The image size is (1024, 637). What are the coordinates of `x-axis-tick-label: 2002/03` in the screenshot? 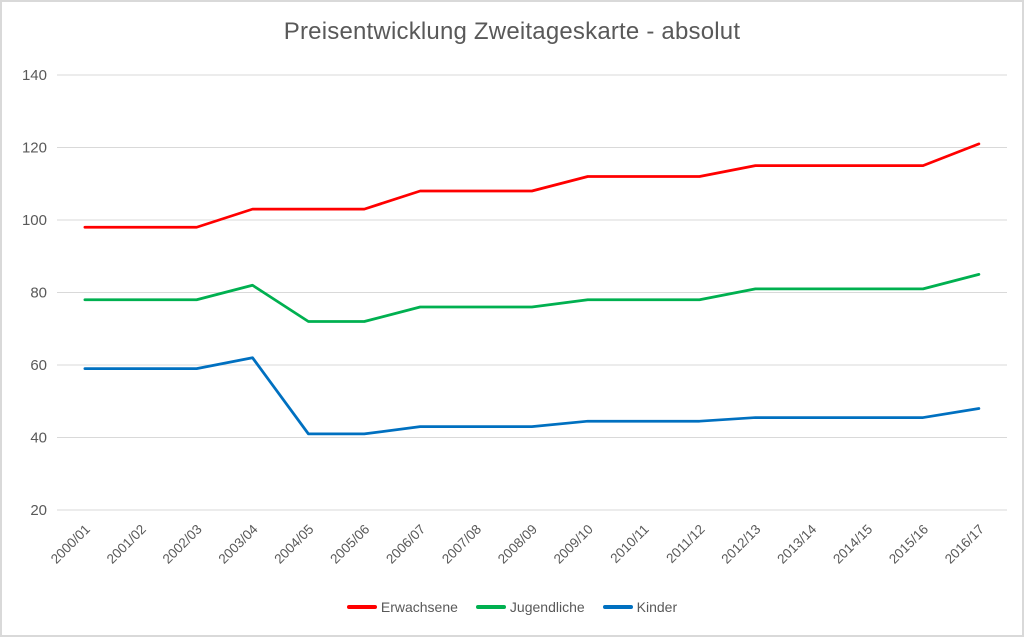 It's located at (182, 544).